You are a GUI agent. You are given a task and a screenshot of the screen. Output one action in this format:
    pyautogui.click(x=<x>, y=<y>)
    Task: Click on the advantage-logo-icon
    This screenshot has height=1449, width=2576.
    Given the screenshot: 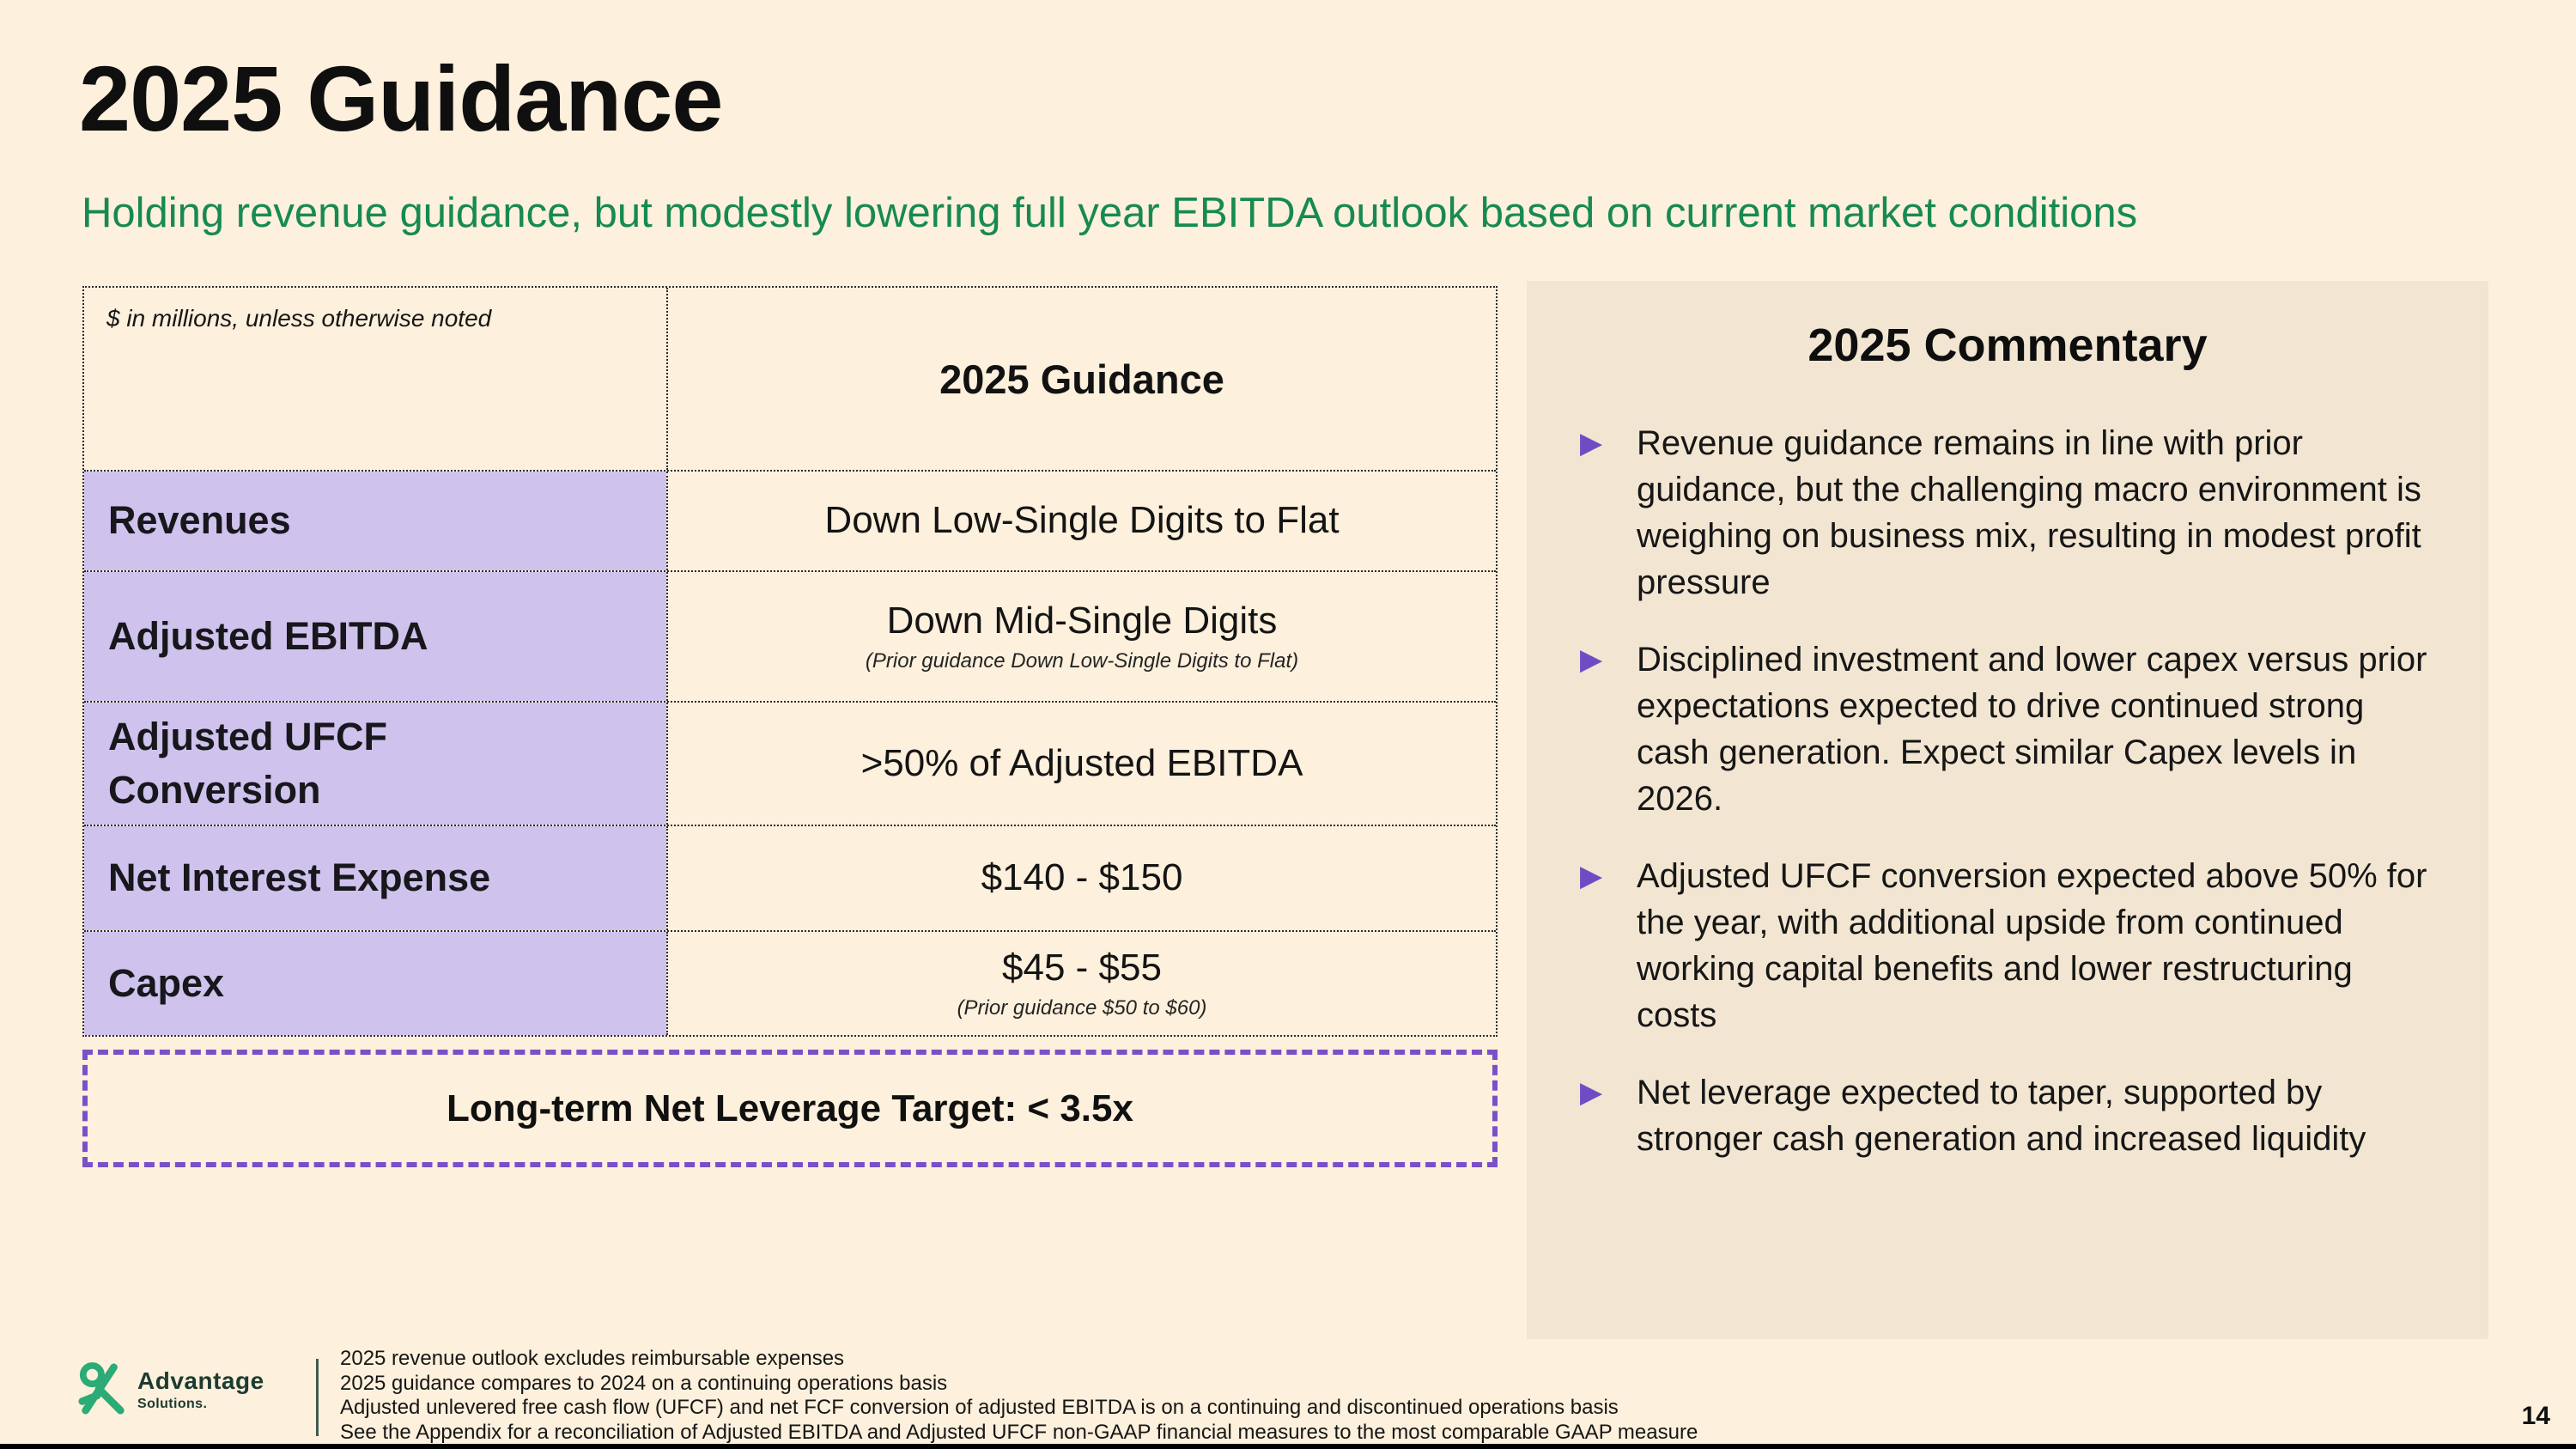 What is the action you would take?
    pyautogui.click(x=101, y=1388)
    